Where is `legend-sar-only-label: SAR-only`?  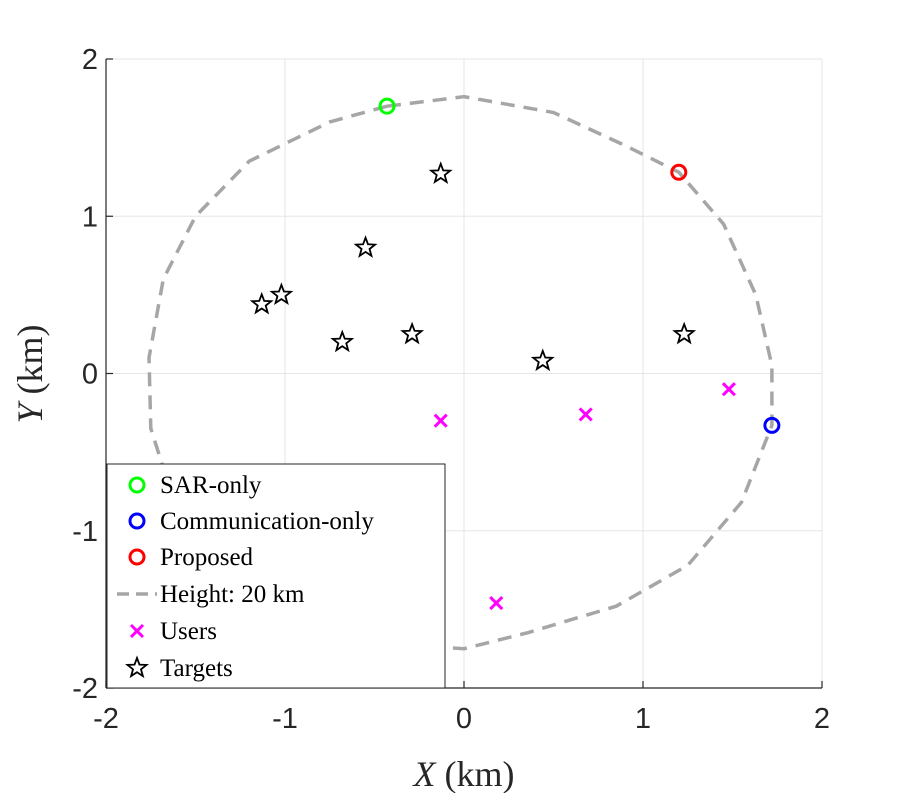
legend-sar-only-label: SAR-only is located at coordinates (211, 485).